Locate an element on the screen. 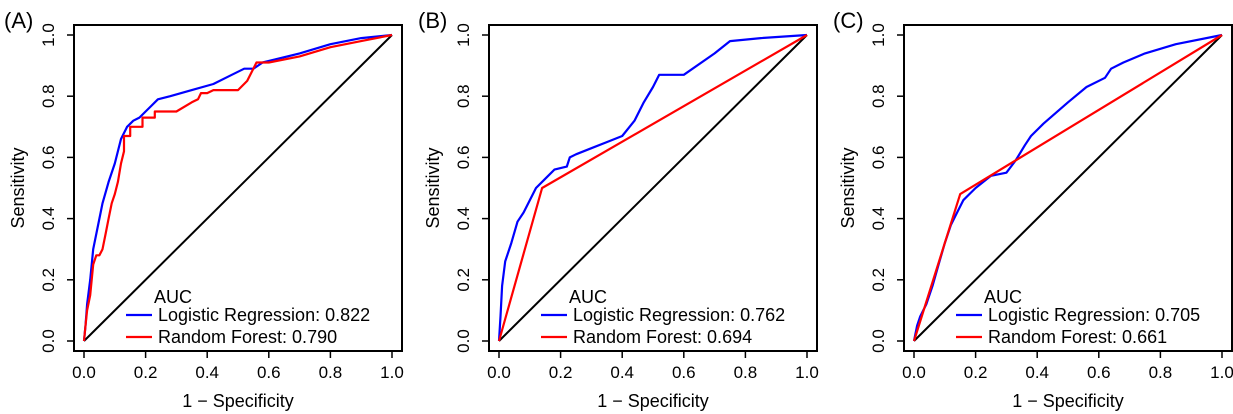  legend-entry: Random Forest: 0.790 is located at coordinates (247, 337).